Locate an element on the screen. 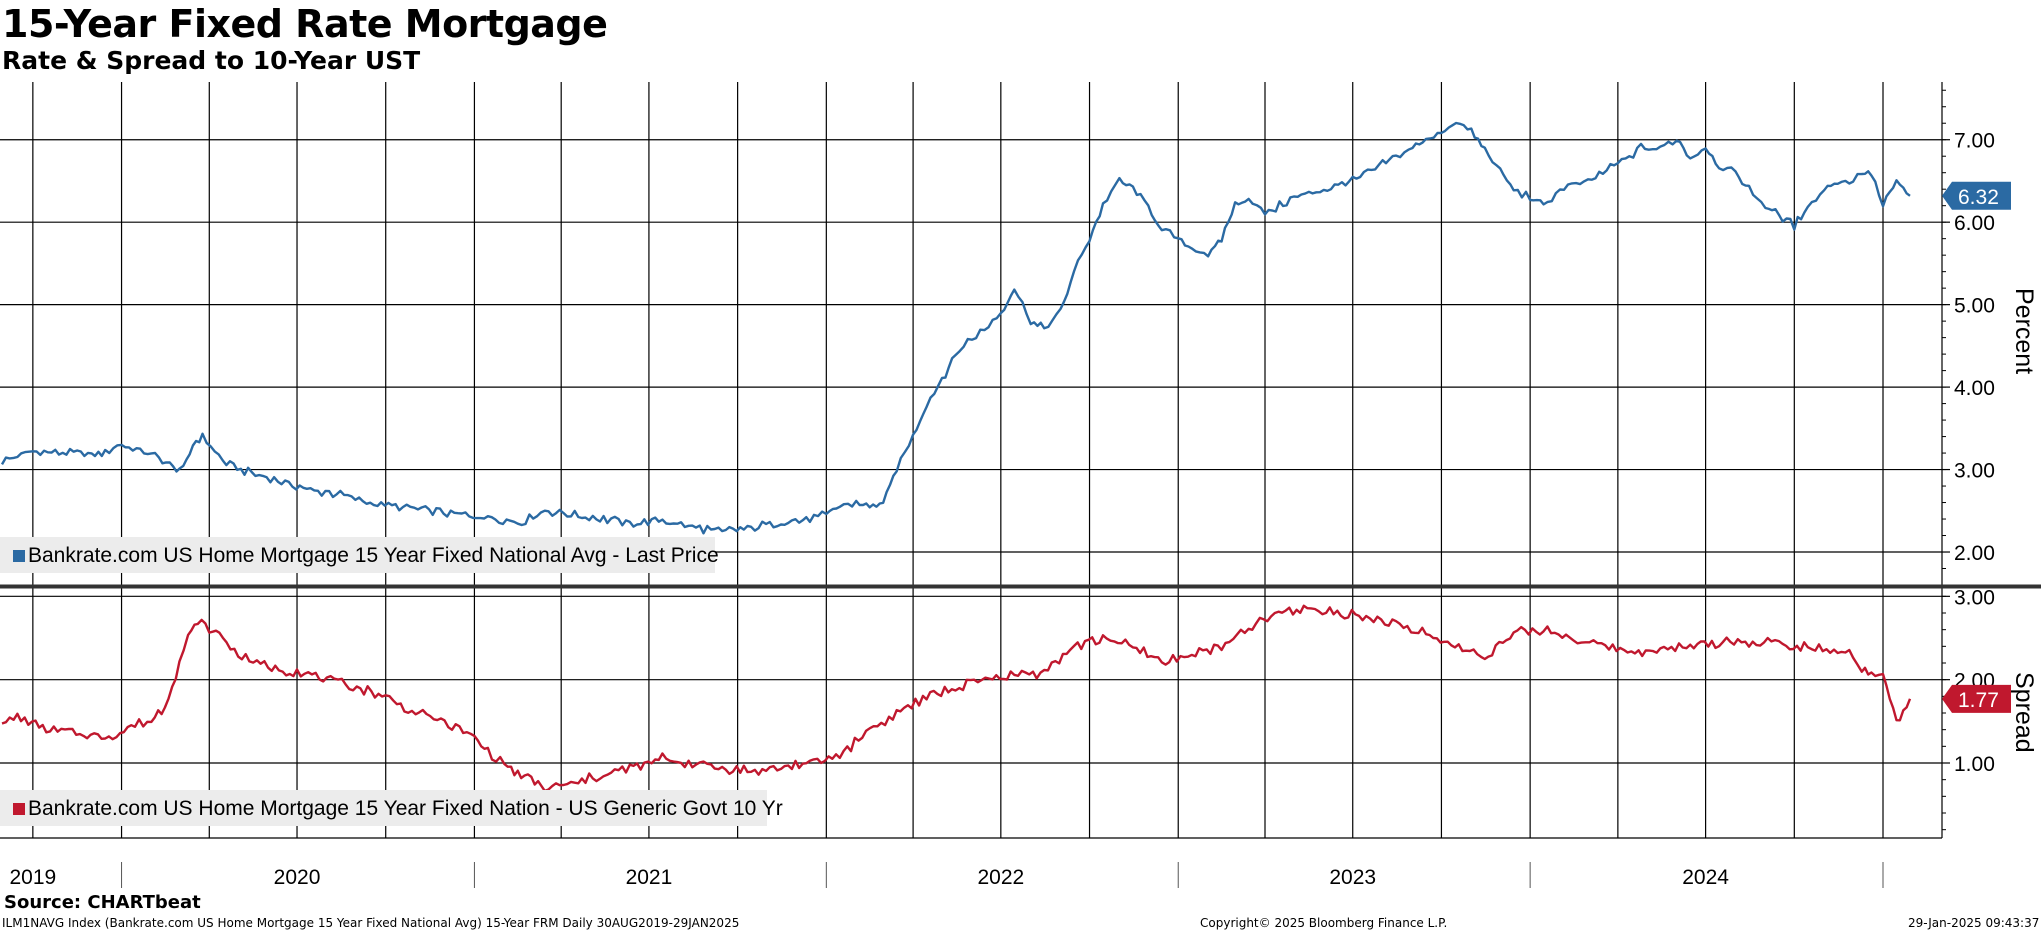 The height and width of the screenshot is (932, 2041). x-tick-label: 2024 is located at coordinates (1705, 877).